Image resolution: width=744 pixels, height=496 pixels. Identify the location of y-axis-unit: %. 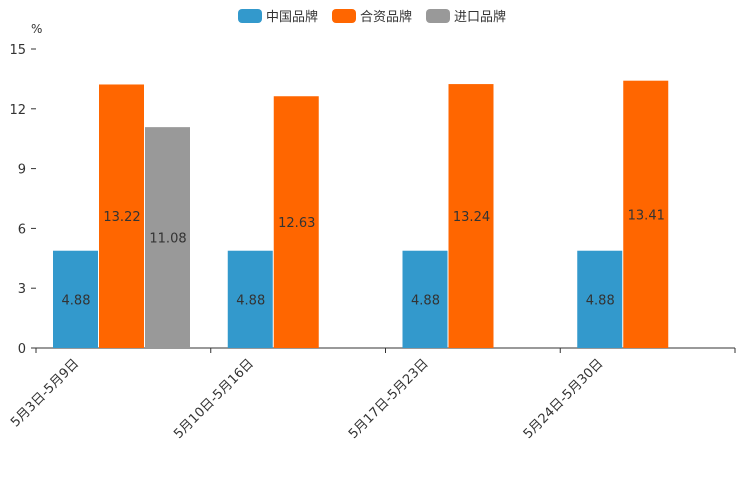
(37, 29).